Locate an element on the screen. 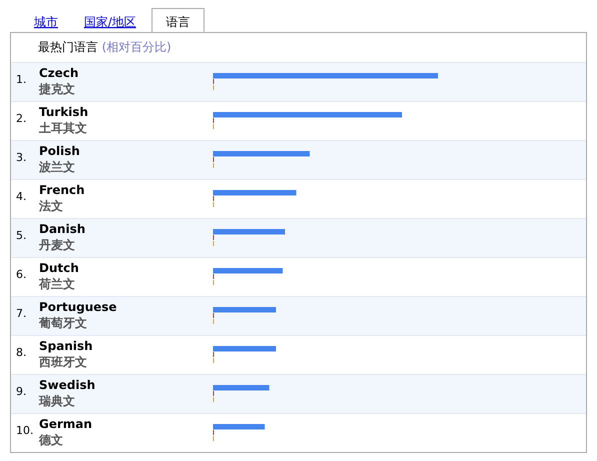 Image resolution: width=597 pixels, height=461 pixels. text: 国家/地区 is located at coordinates (110, 22).